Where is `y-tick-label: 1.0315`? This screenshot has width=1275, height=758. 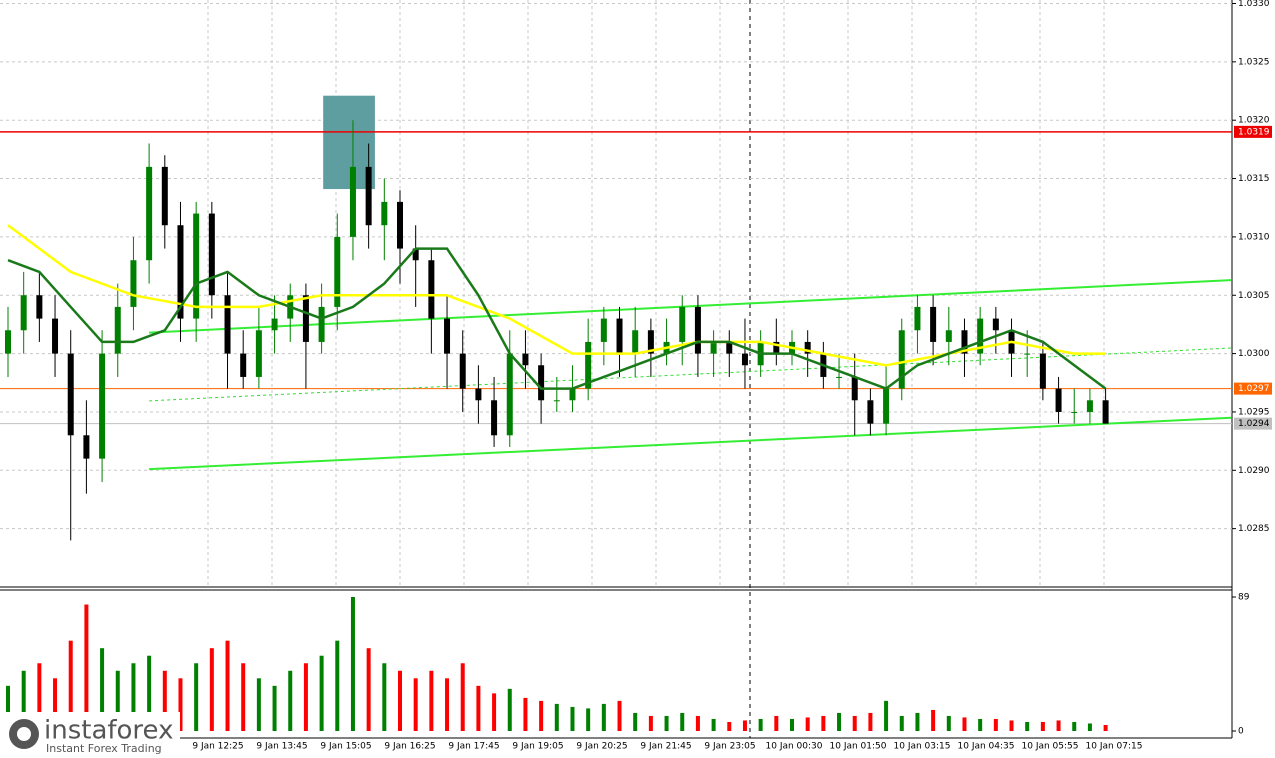
y-tick-label: 1.0315 is located at coordinates (1254, 179).